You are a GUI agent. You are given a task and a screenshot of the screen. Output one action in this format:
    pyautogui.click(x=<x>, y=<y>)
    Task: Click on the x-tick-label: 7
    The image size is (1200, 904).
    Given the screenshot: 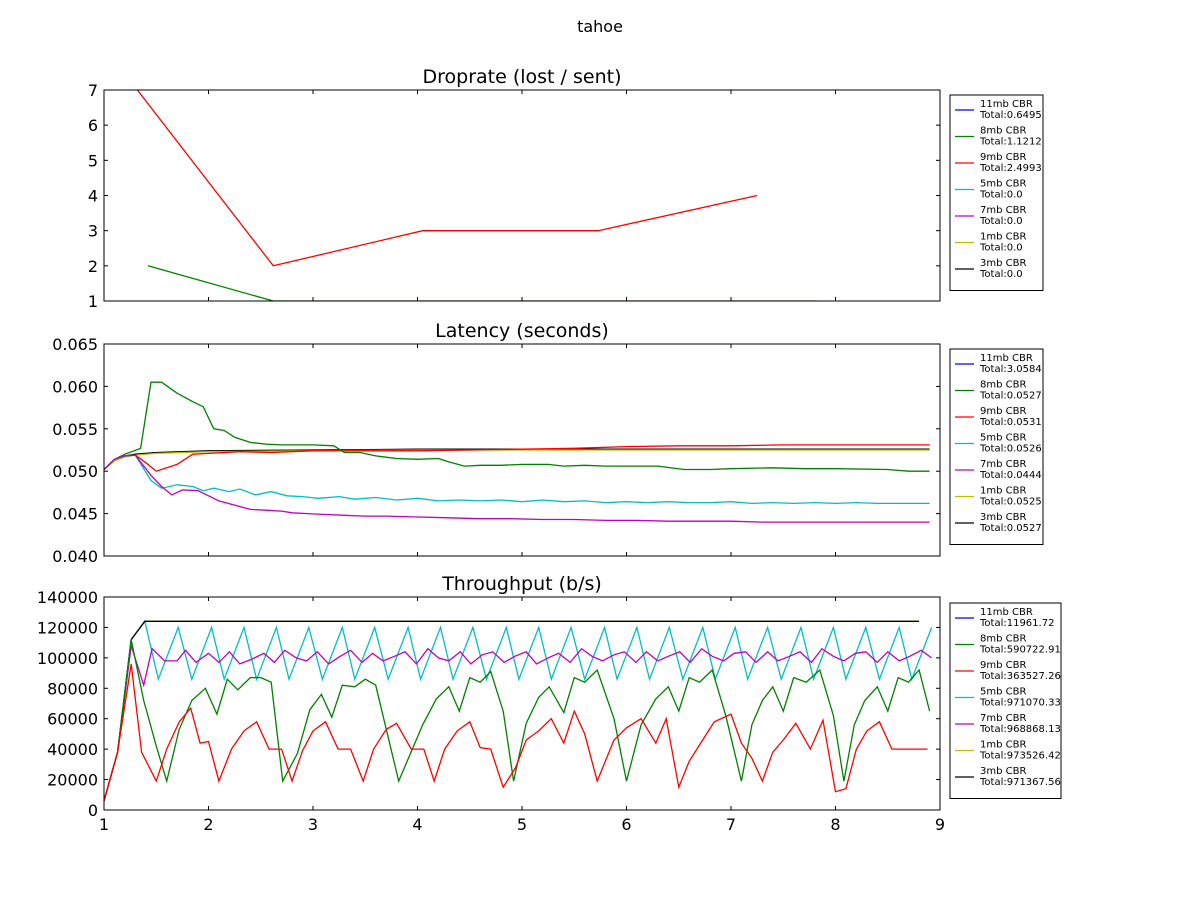 What is the action you would take?
    pyautogui.click(x=731, y=824)
    